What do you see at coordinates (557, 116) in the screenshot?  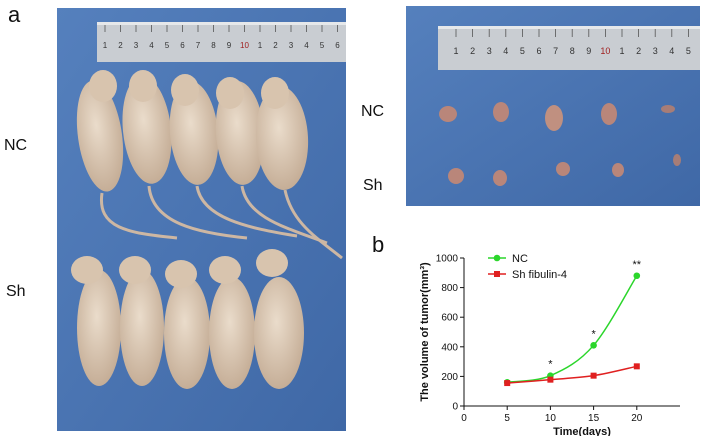 I see `nc-tumors` at bounding box center [557, 116].